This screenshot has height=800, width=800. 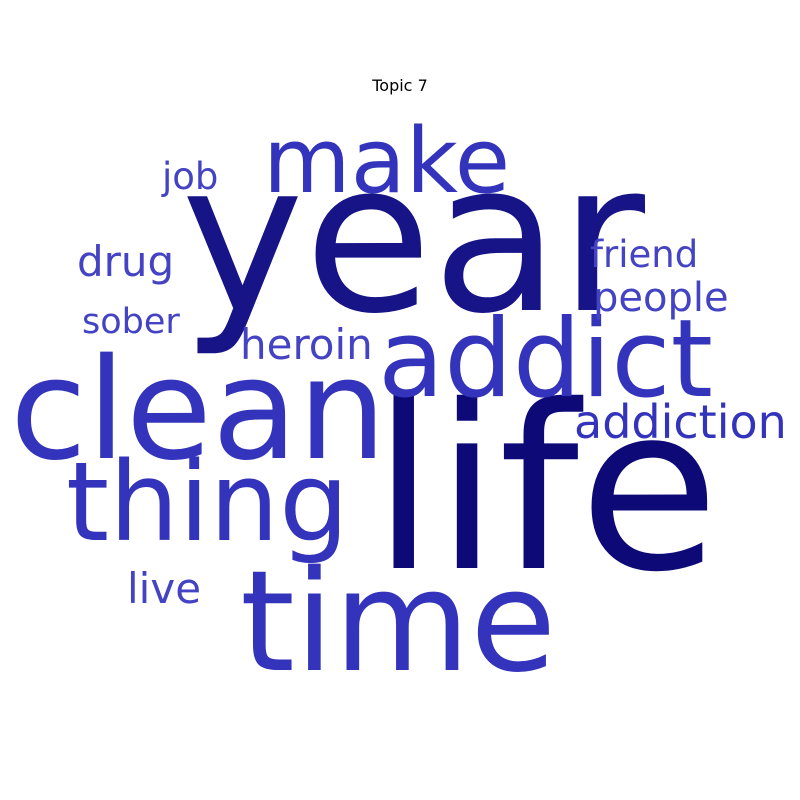 What do you see at coordinates (198, 410) in the screenshot?
I see `word-clean: clean` at bounding box center [198, 410].